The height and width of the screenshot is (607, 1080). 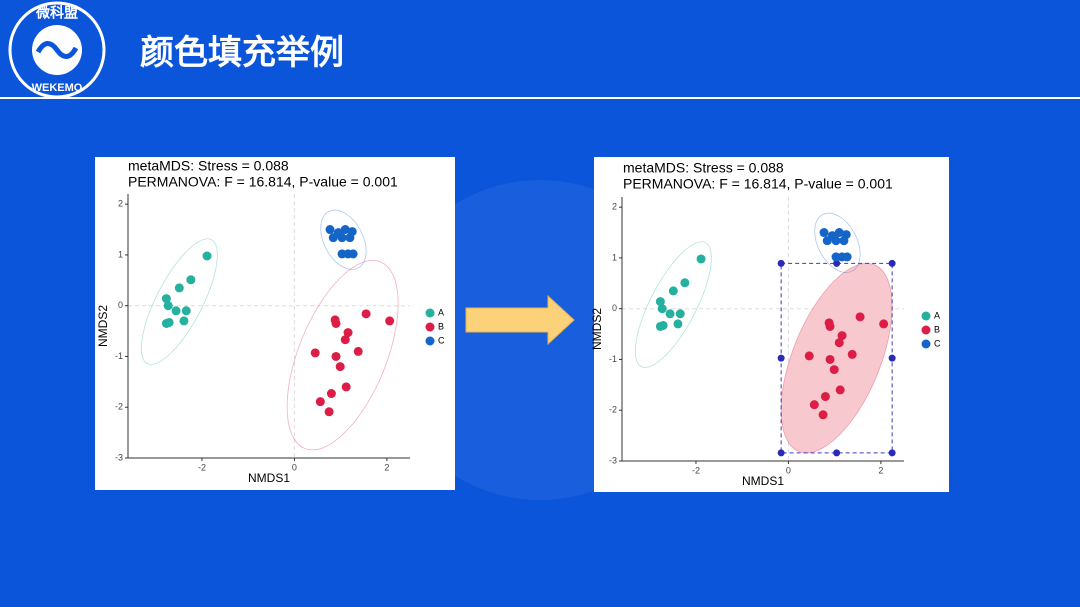 I want to click on logo-text: 微科盟, so click(x=56, y=13).